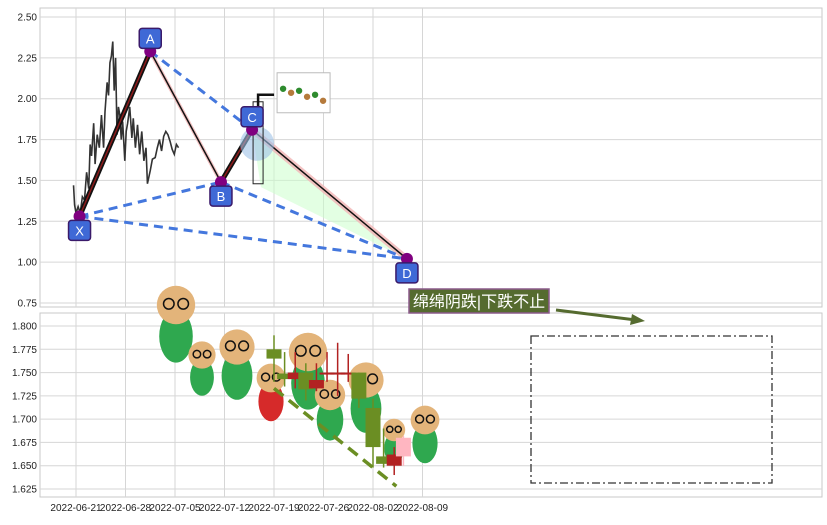  Describe the element at coordinates (24, 396) in the screenshot. I see `bottom-y-tick-label: 1.725` at that location.